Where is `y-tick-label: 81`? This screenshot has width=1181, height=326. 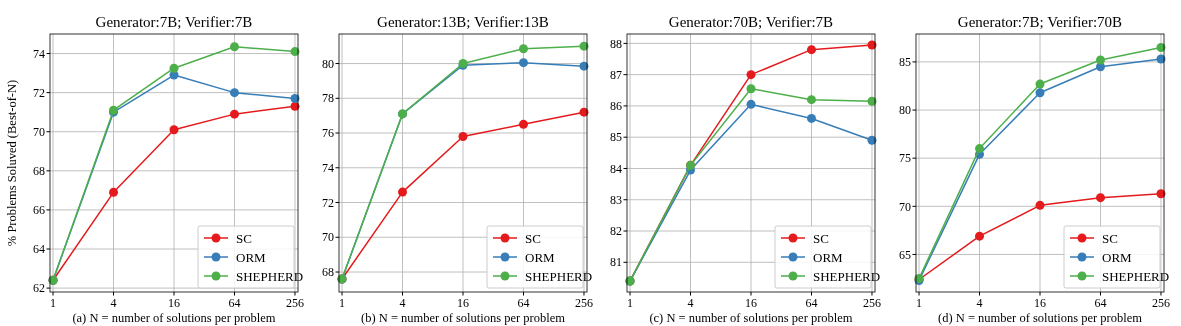 y-tick-label: 81 is located at coordinates (616, 262).